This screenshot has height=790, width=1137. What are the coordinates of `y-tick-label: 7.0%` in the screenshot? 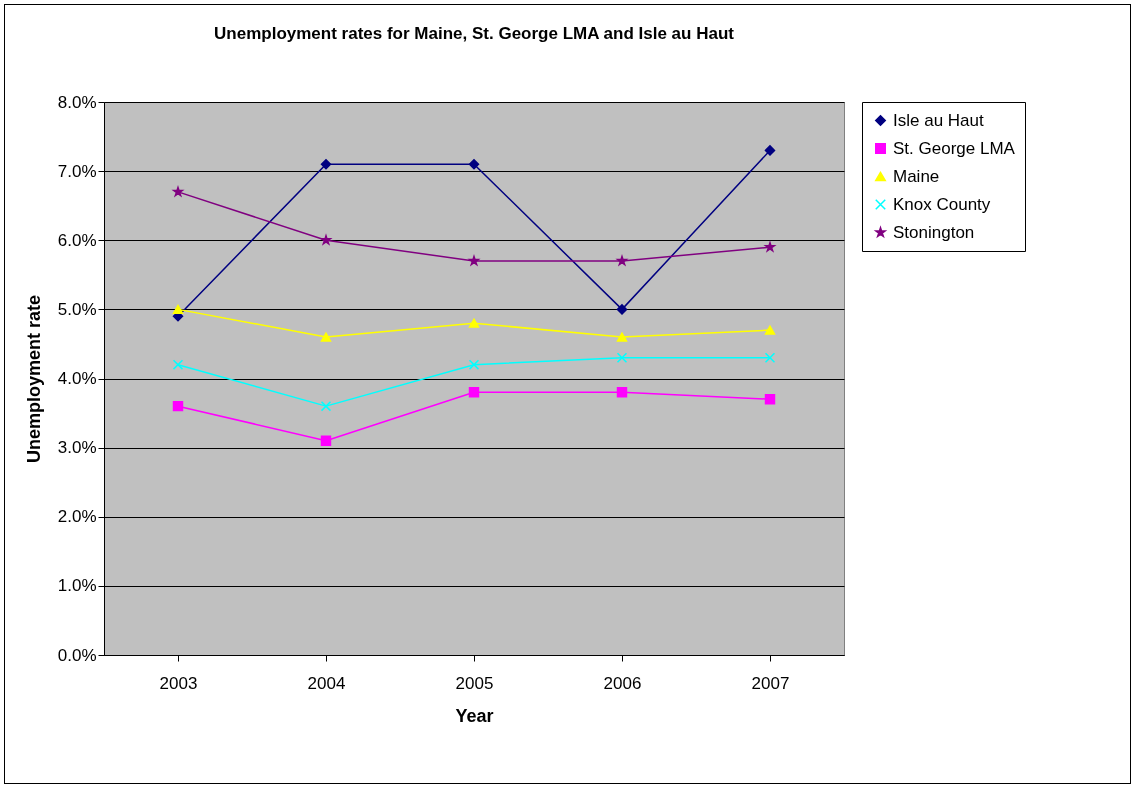 It's located at (77, 171).